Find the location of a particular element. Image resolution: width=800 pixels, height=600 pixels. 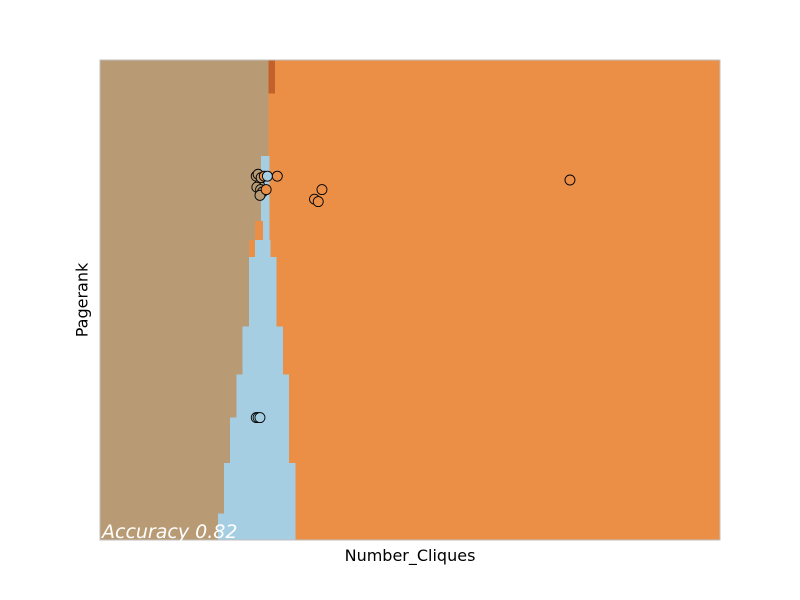

y-axis-label: Pagerank is located at coordinates (82, 300).